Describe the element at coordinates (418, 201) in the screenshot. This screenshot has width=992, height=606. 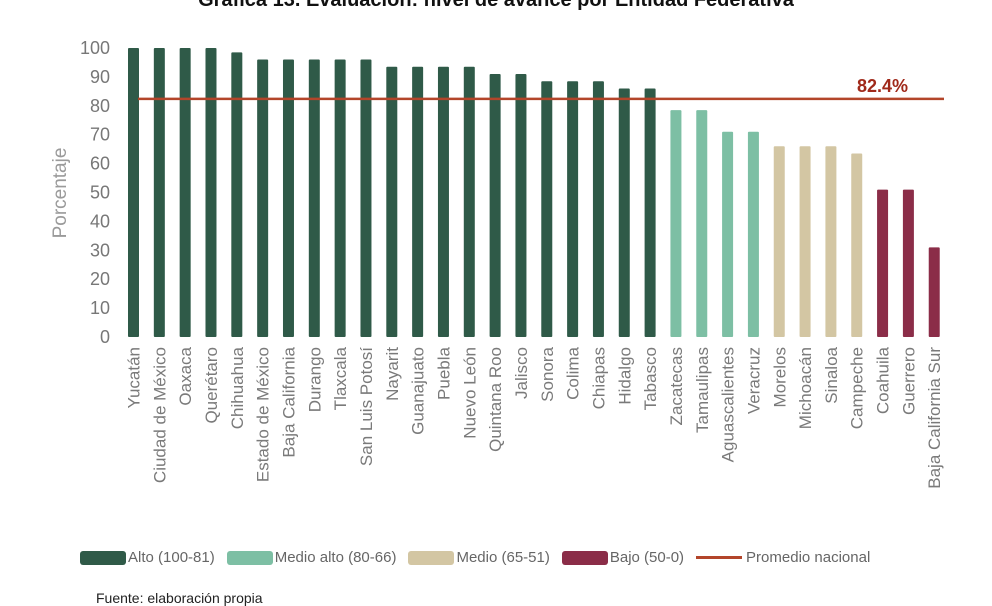
I see `bar-guanajuato` at that location.